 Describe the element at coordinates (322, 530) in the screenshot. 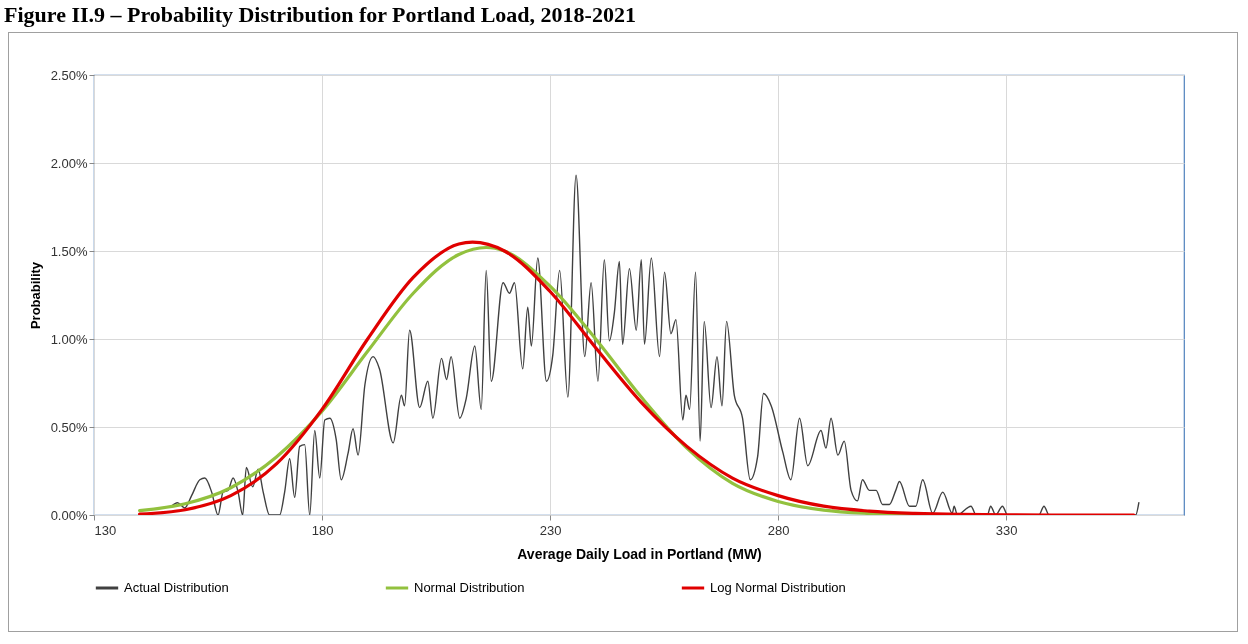

I see `x-tick-label: 180` at that location.